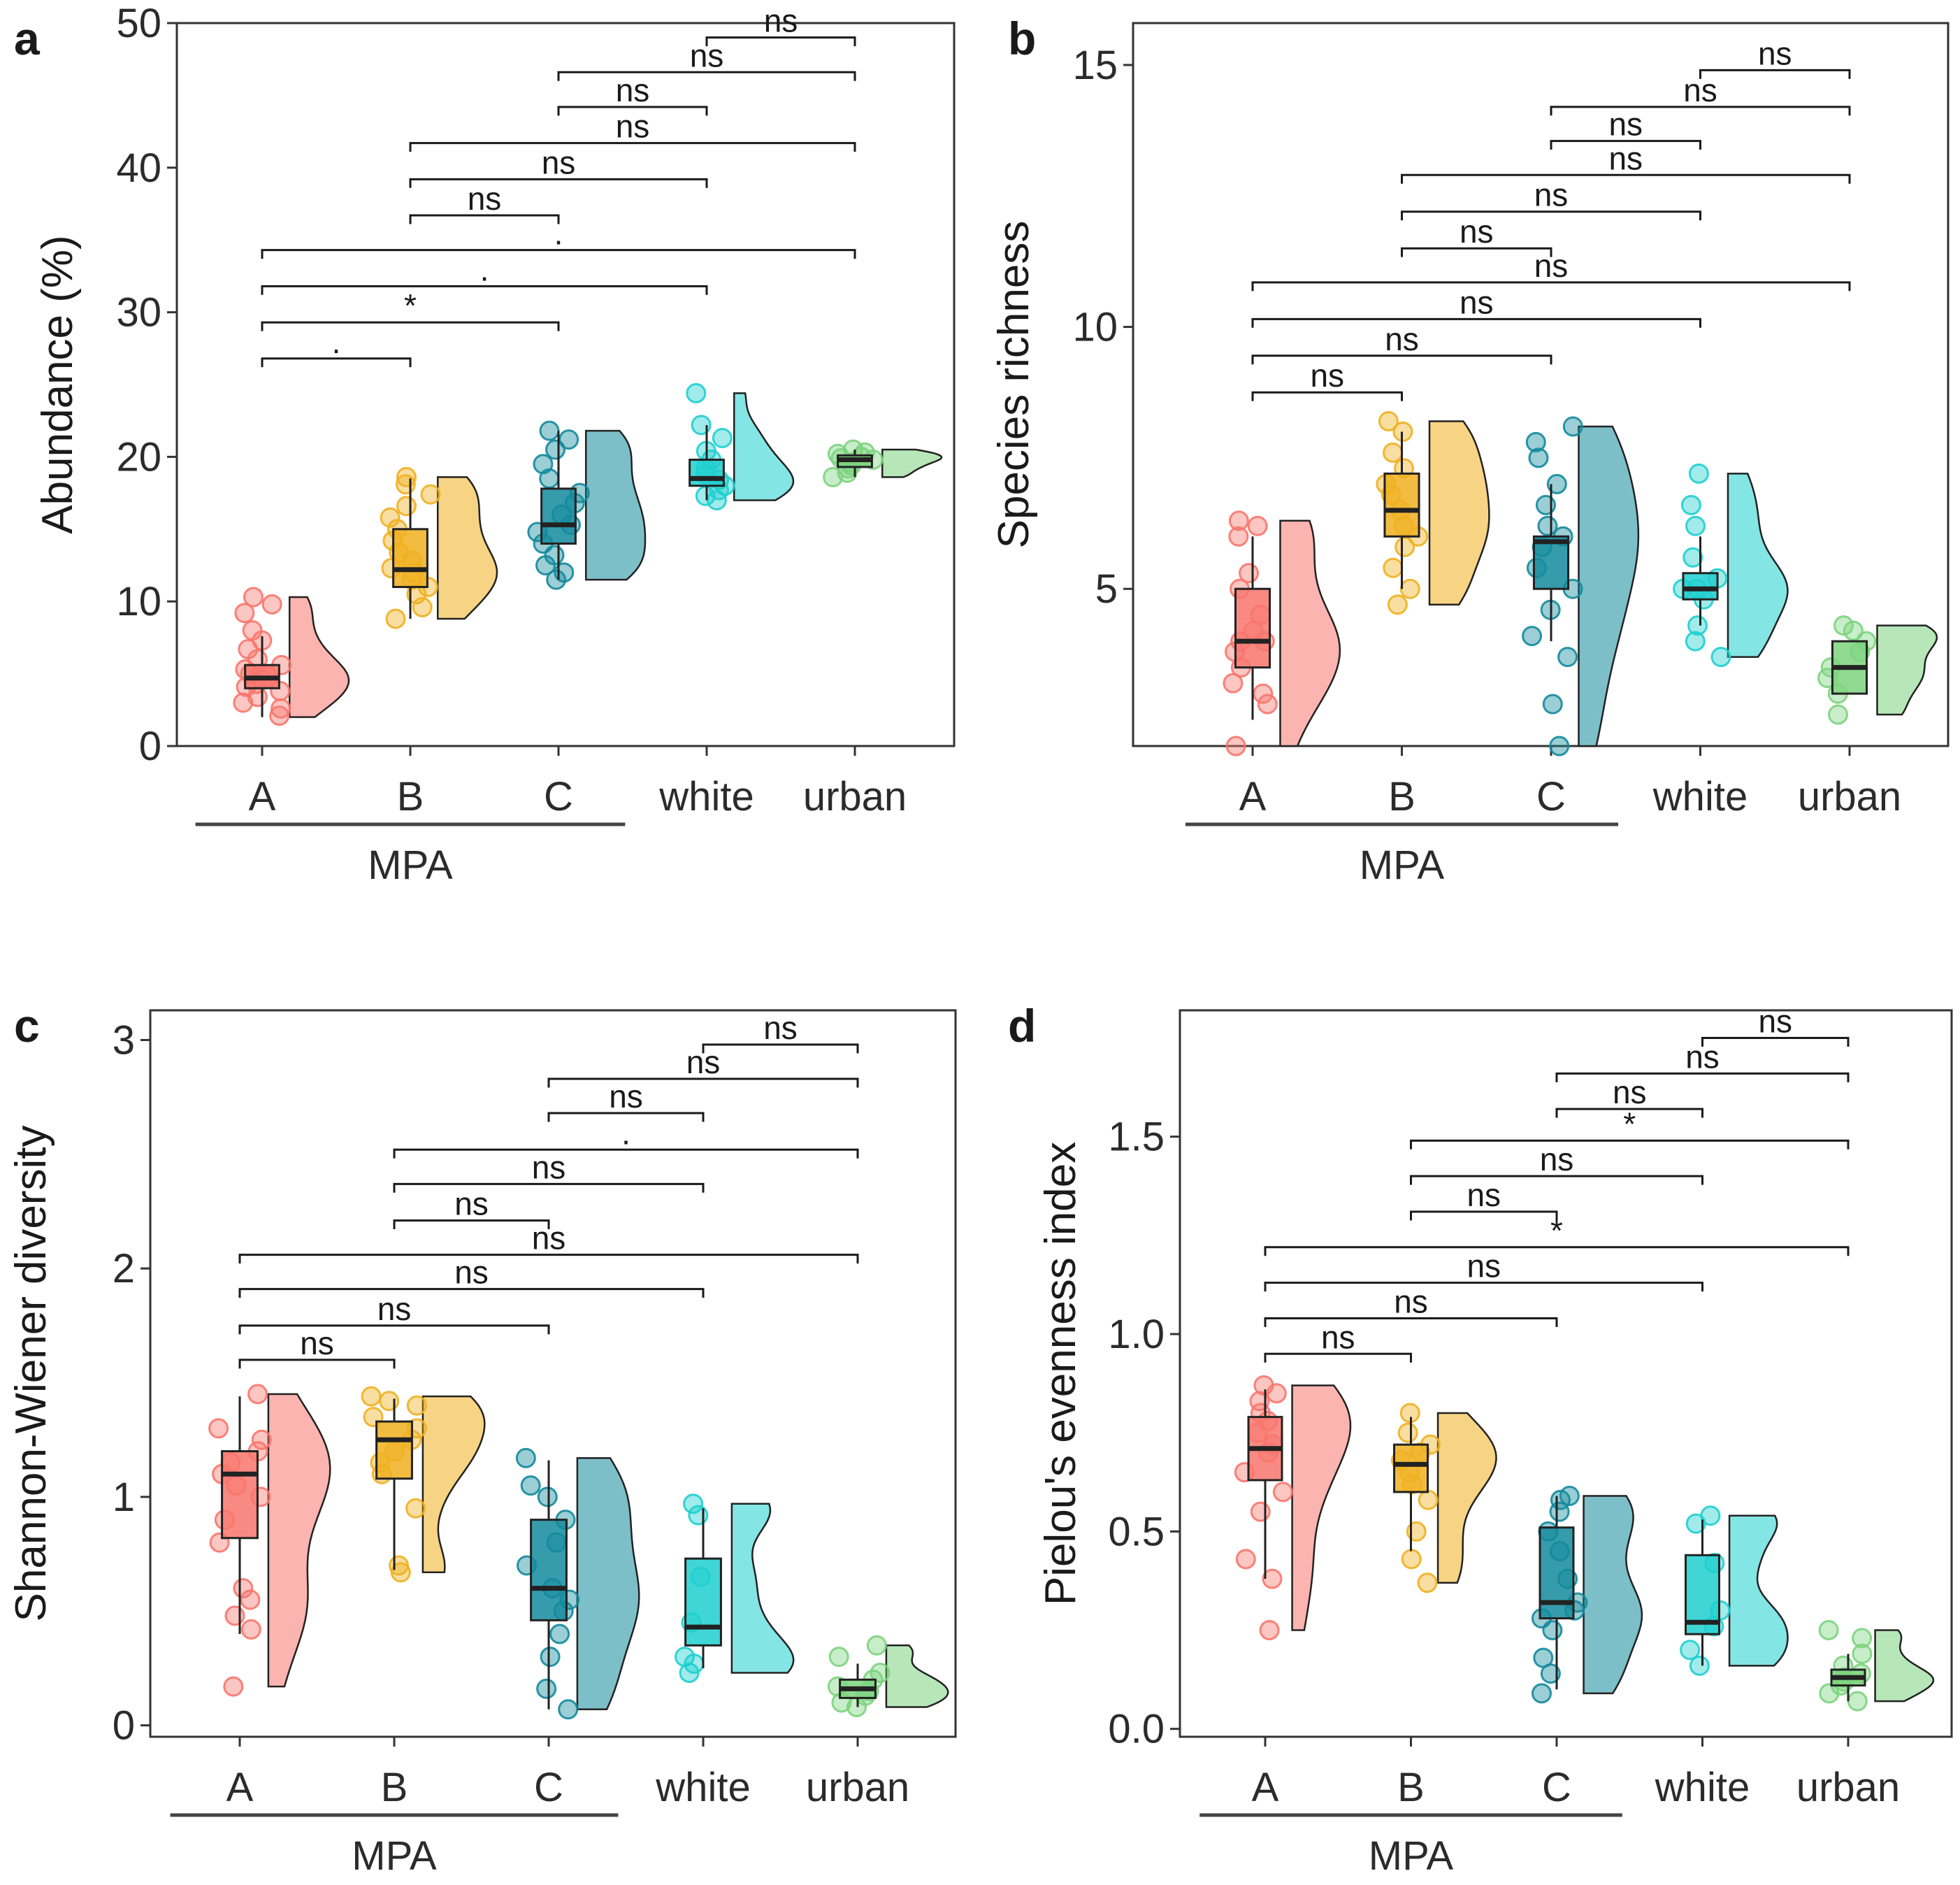 The width and height of the screenshot is (1960, 1885). I want to click on series-B, so click(1433, 512).